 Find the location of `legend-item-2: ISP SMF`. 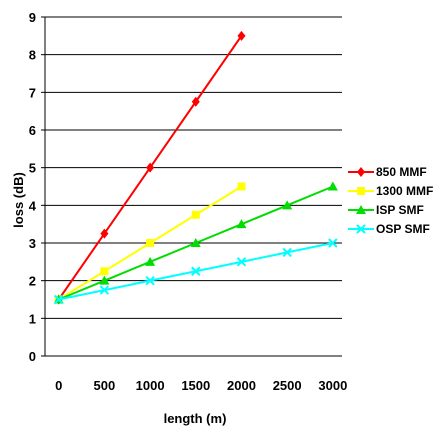

legend-item-2: ISP SMF is located at coordinates (386, 210).